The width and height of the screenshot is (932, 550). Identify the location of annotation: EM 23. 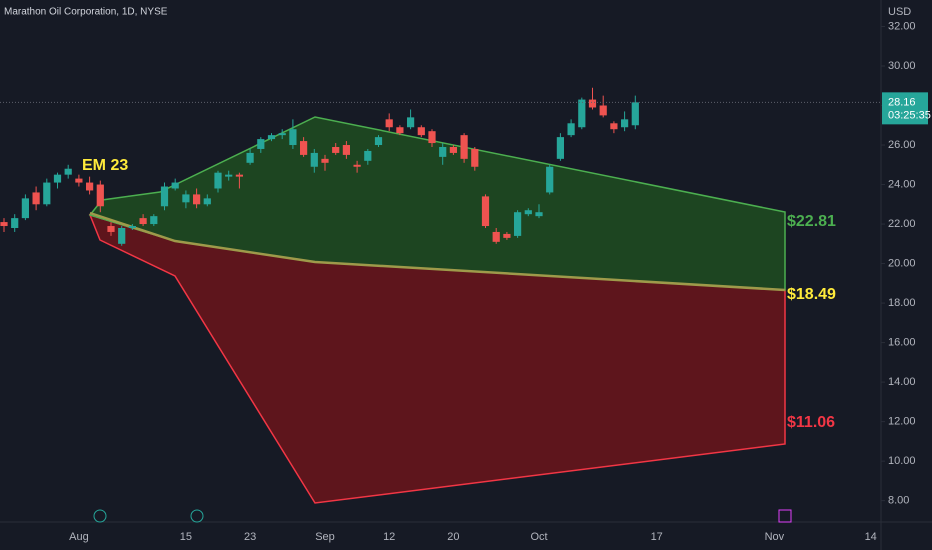
(105, 165).